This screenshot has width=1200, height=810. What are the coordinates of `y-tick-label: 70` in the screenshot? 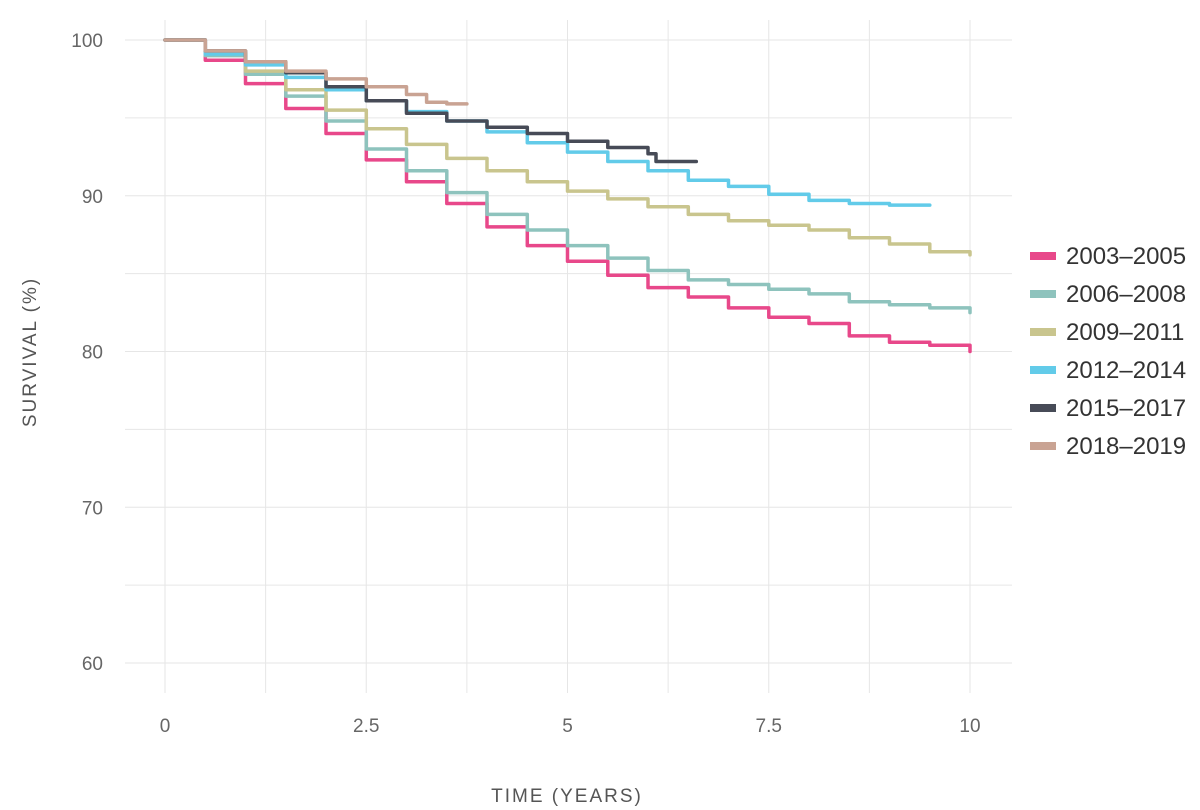 It's located at (92, 508).